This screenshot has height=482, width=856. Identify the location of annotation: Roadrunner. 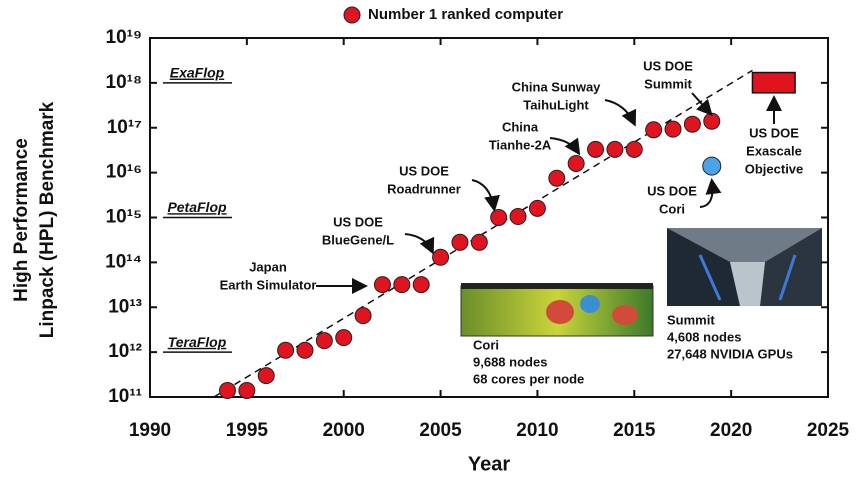
(424, 188).